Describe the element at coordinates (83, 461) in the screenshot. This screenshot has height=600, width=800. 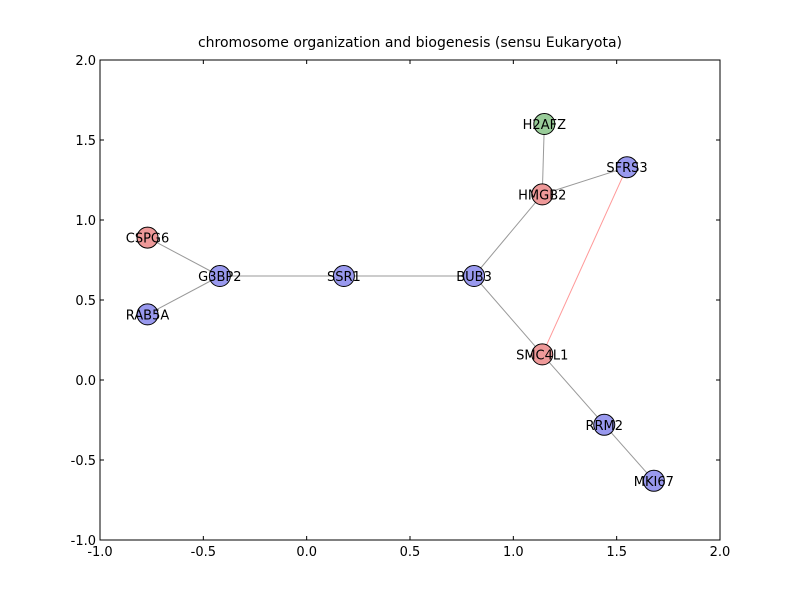
I see `y-tick-label: -0.5` at that location.